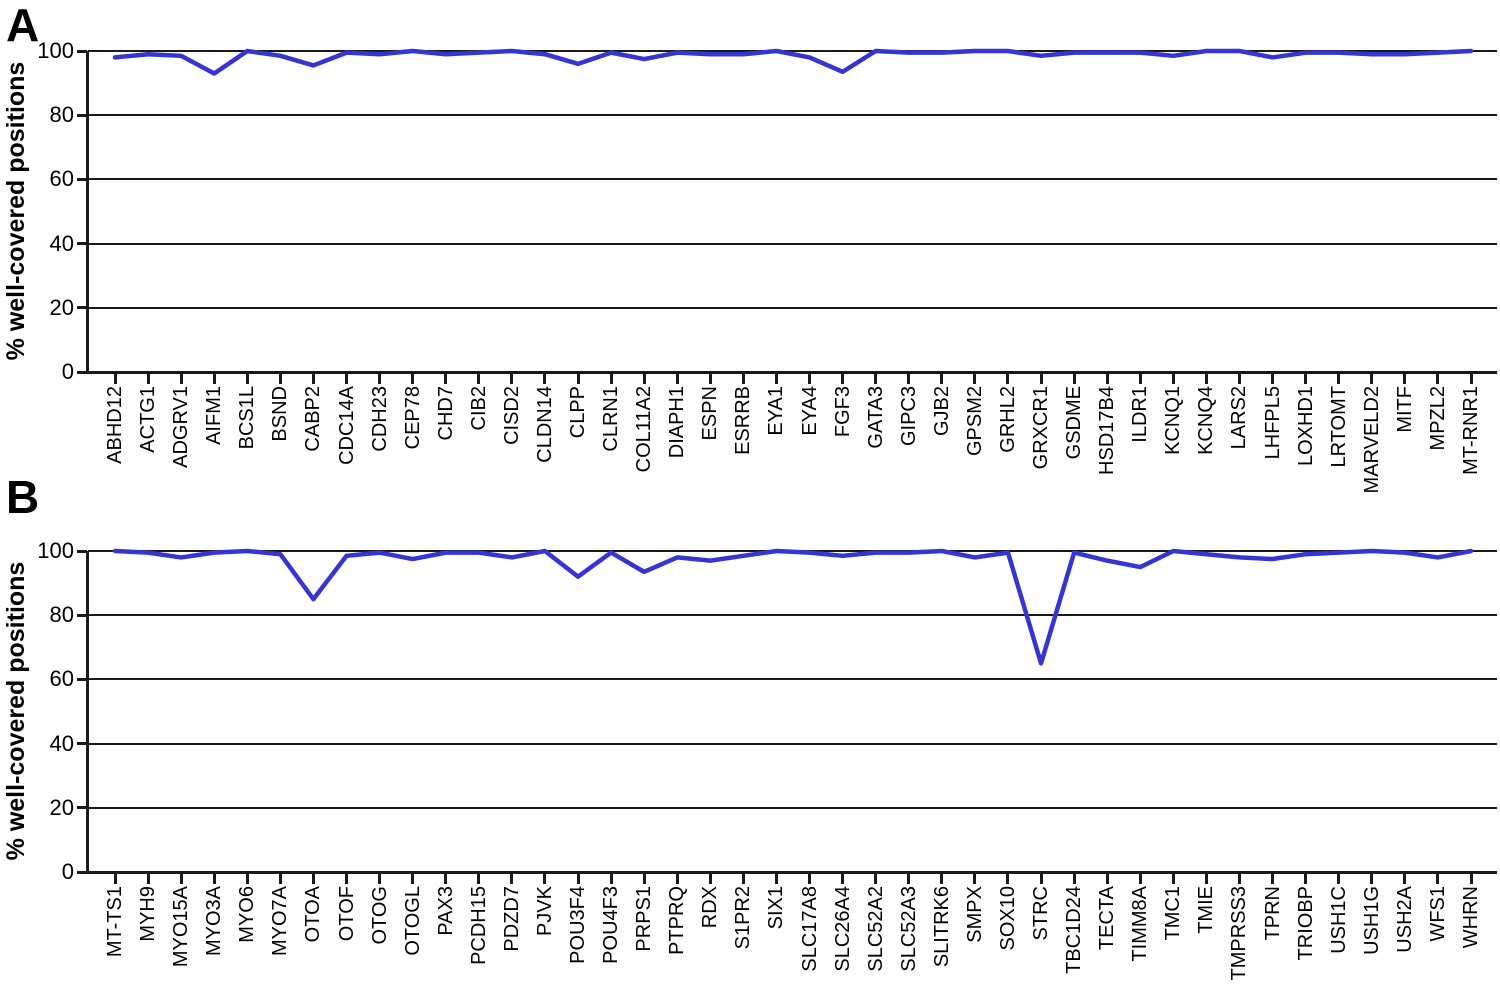  Describe the element at coordinates (346, 914) in the screenshot. I see `gene-label: OTOF` at that location.